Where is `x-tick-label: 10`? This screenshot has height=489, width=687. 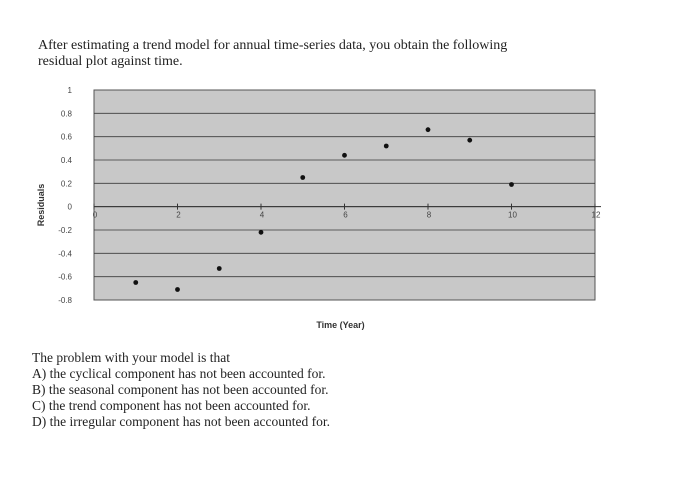 x-tick-label: 10 is located at coordinates (512, 215).